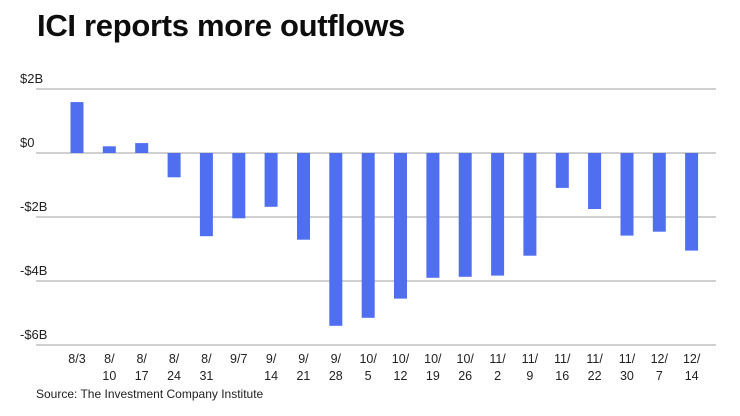  What do you see at coordinates (27, 142) in the screenshot?
I see `y-tick-label: $0` at bounding box center [27, 142].